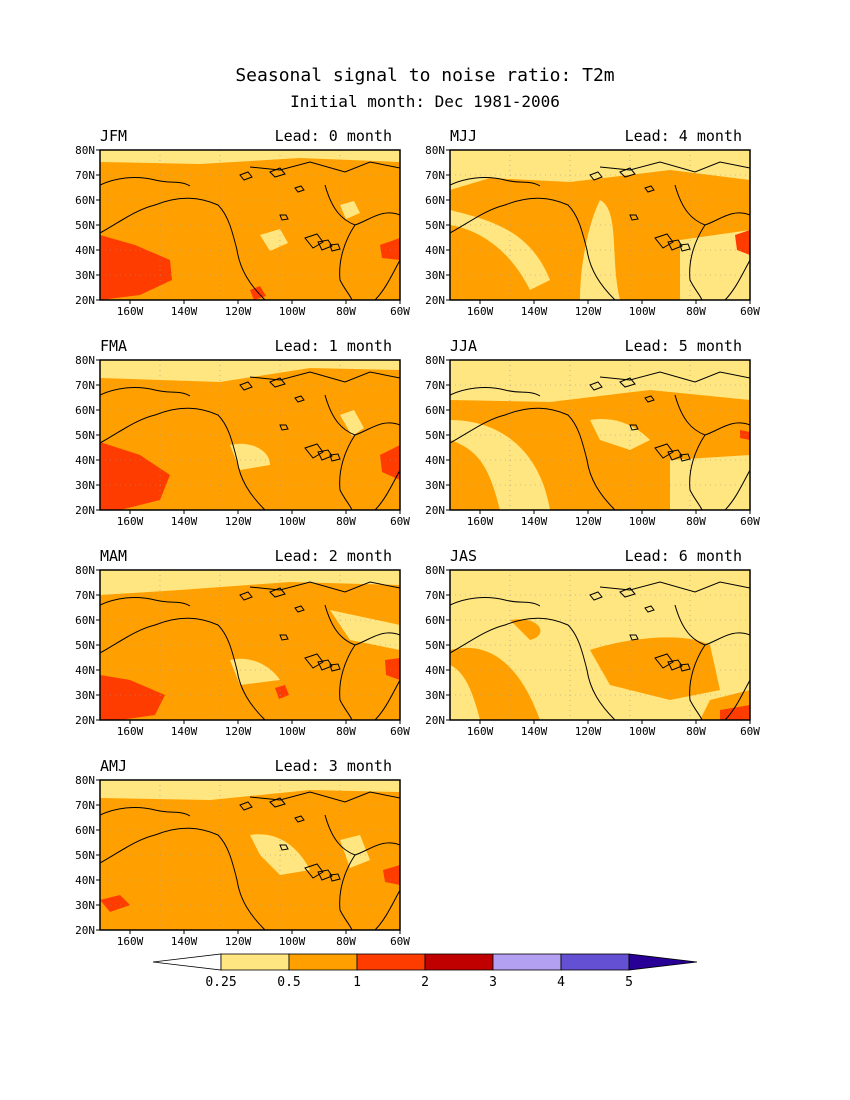  Describe the element at coordinates (493, 982) in the screenshot. I see `colorbar-label: 3` at that location.